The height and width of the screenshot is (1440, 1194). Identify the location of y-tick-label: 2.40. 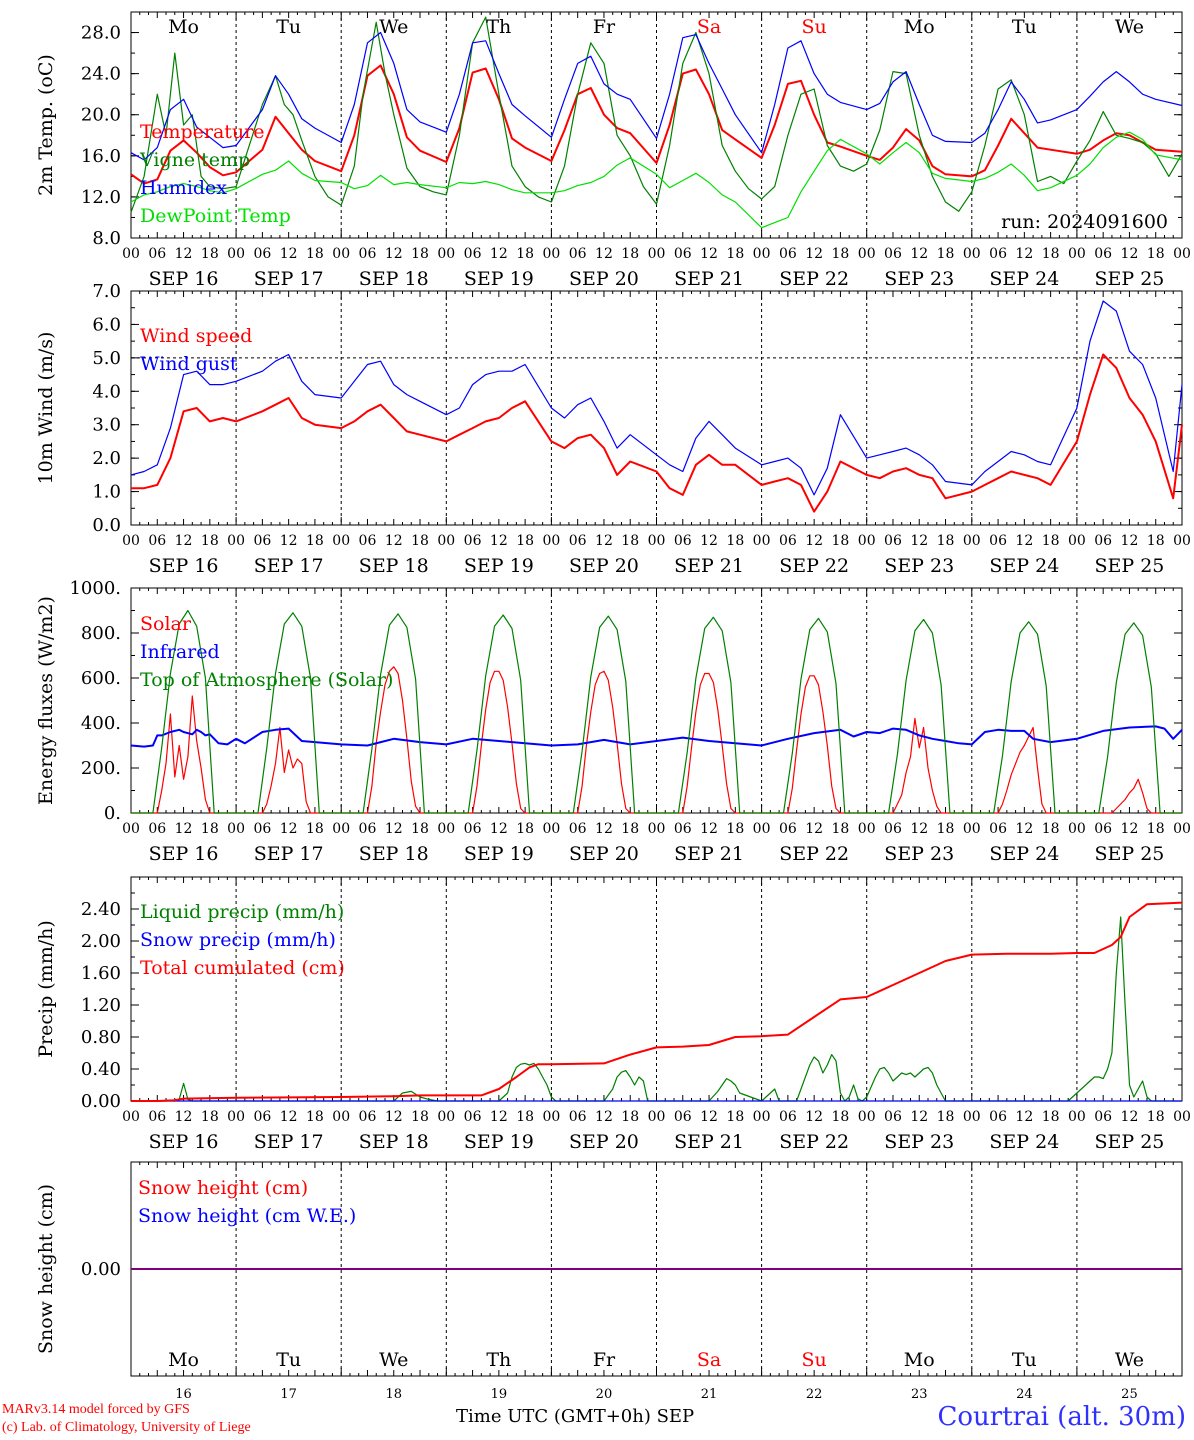
(101, 909).